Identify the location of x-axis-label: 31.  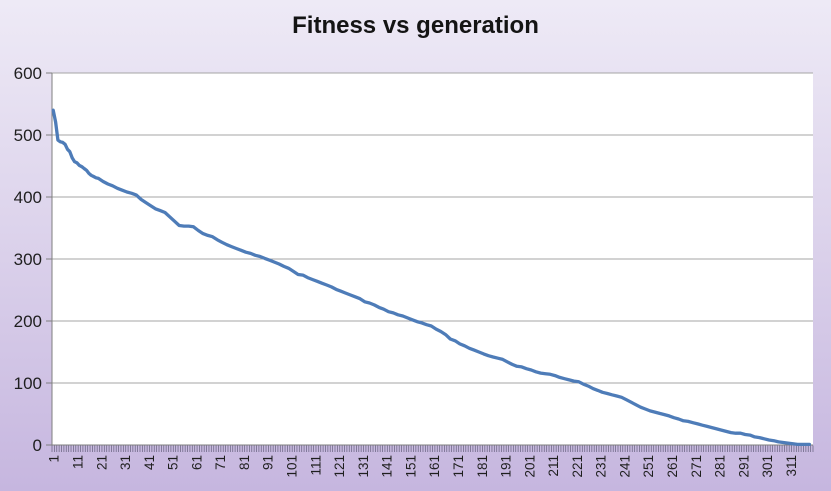
(125, 462).